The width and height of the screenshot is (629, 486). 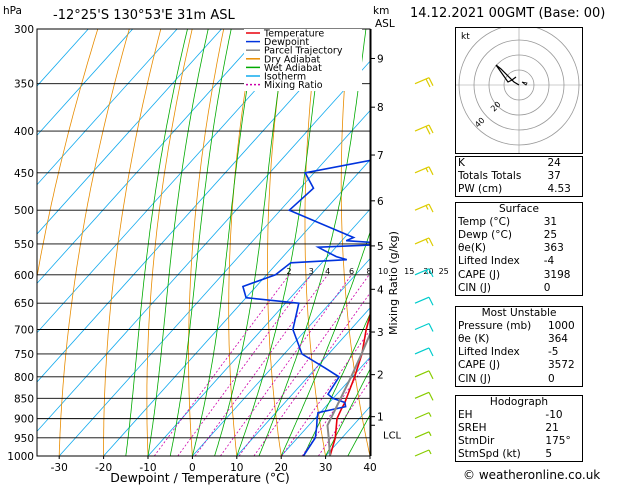 What do you see at coordinates (498, 223) in the screenshot?
I see `index-label: Temp (°C)` at bounding box center [498, 223].